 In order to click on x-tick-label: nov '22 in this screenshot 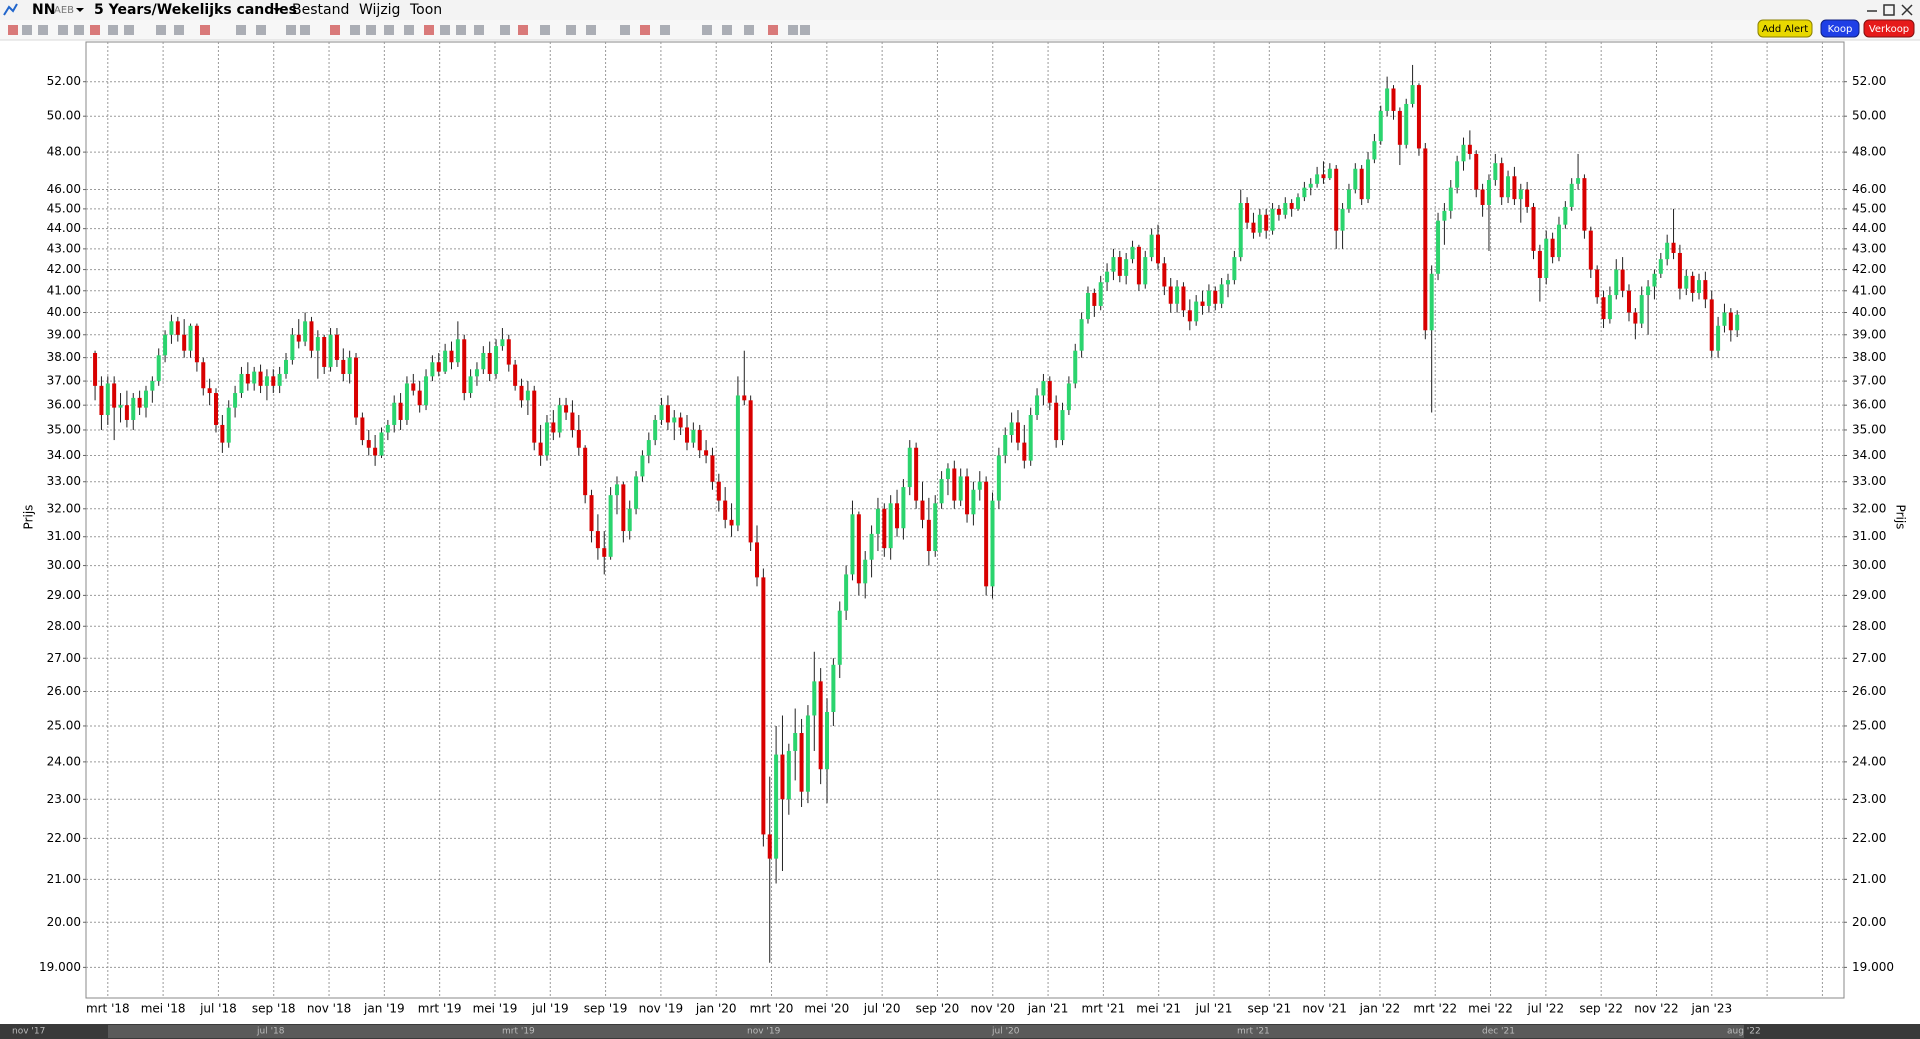, I will do `click(1656, 1009)`.